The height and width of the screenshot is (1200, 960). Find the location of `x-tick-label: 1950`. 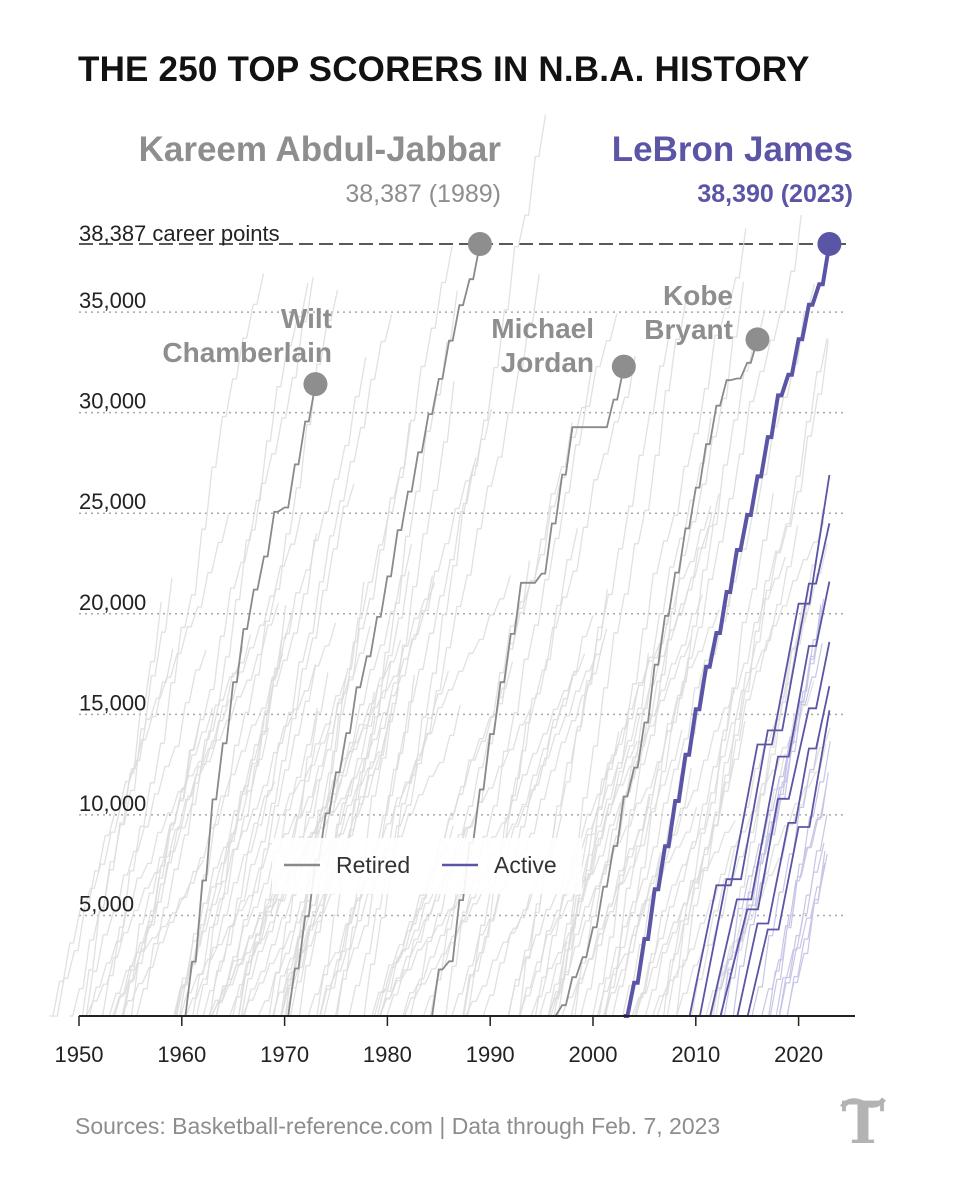

x-tick-label: 1950 is located at coordinates (79, 1054).